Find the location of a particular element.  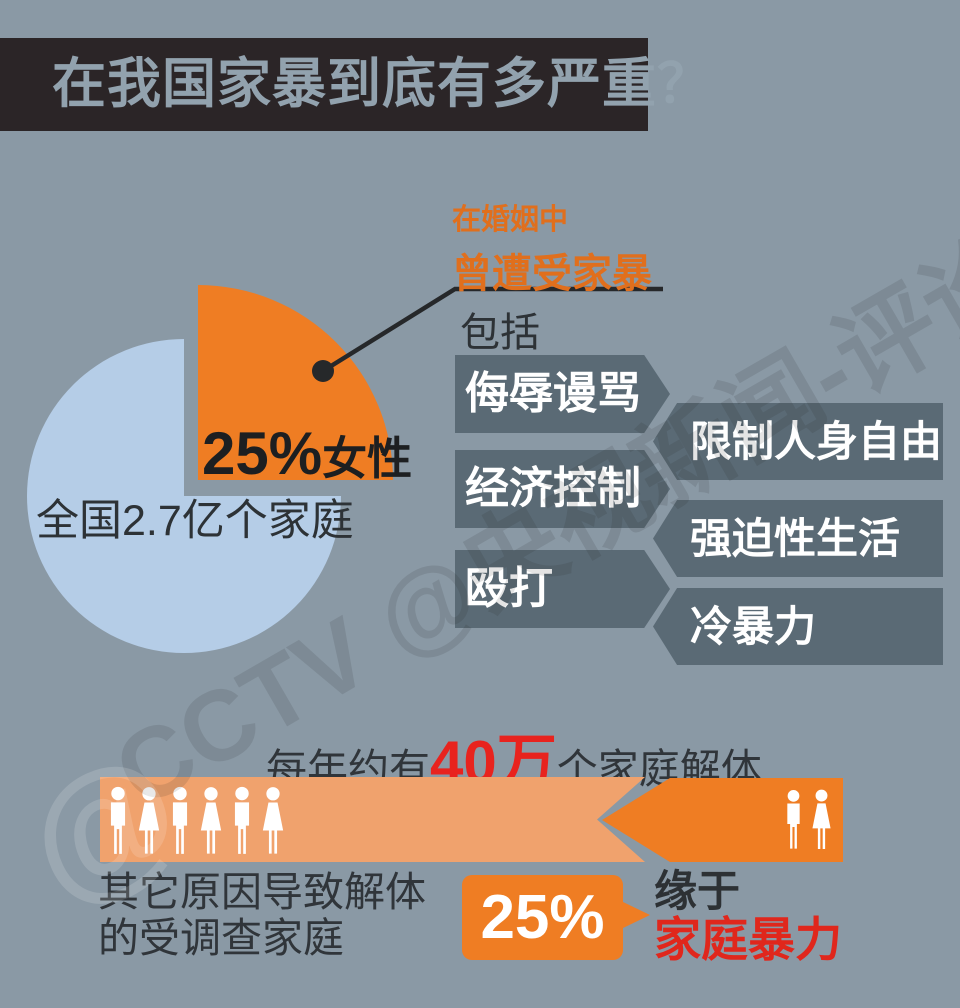

cause-text: 缘于 家庭暴力 is located at coordinates (748, 917).